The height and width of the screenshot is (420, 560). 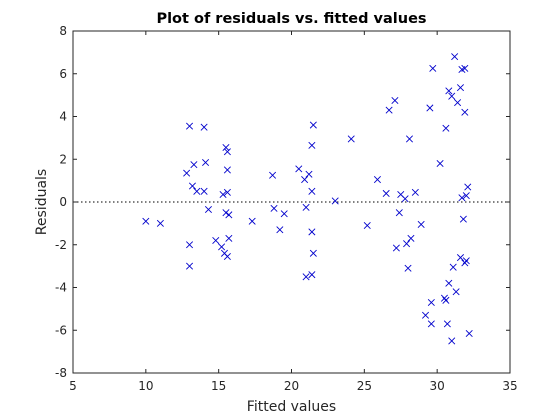 I want to click on y-tick-label: -8, so click(x=61, y=373).